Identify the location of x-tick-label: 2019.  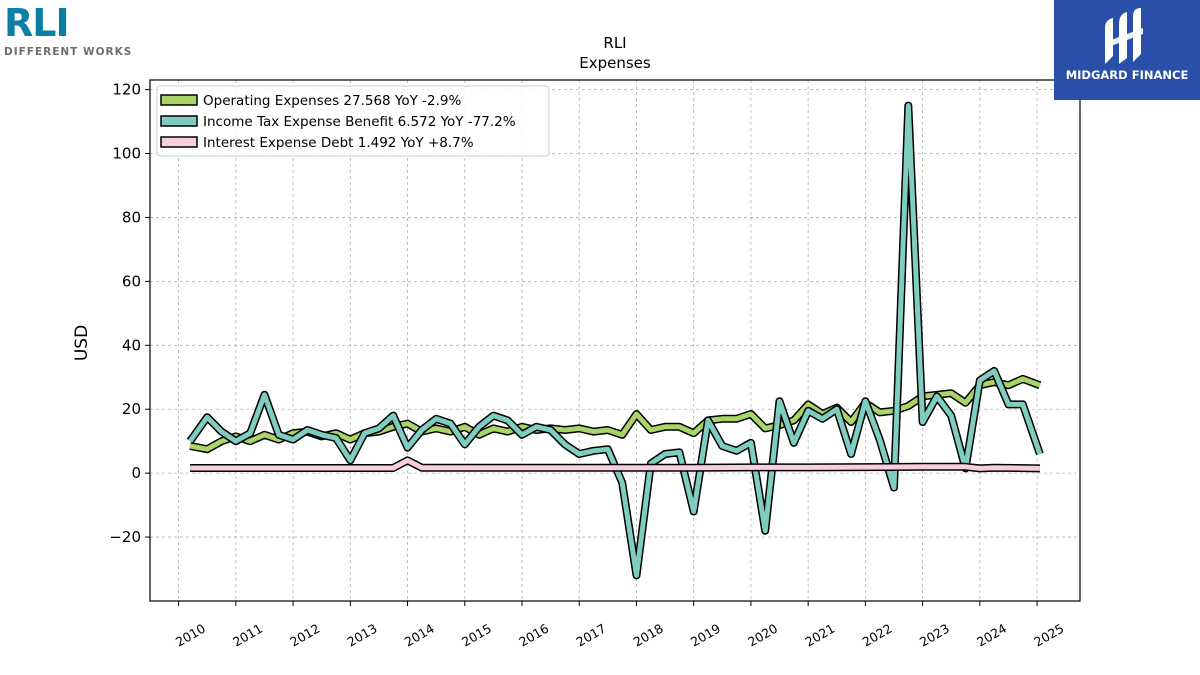
(705, 635).